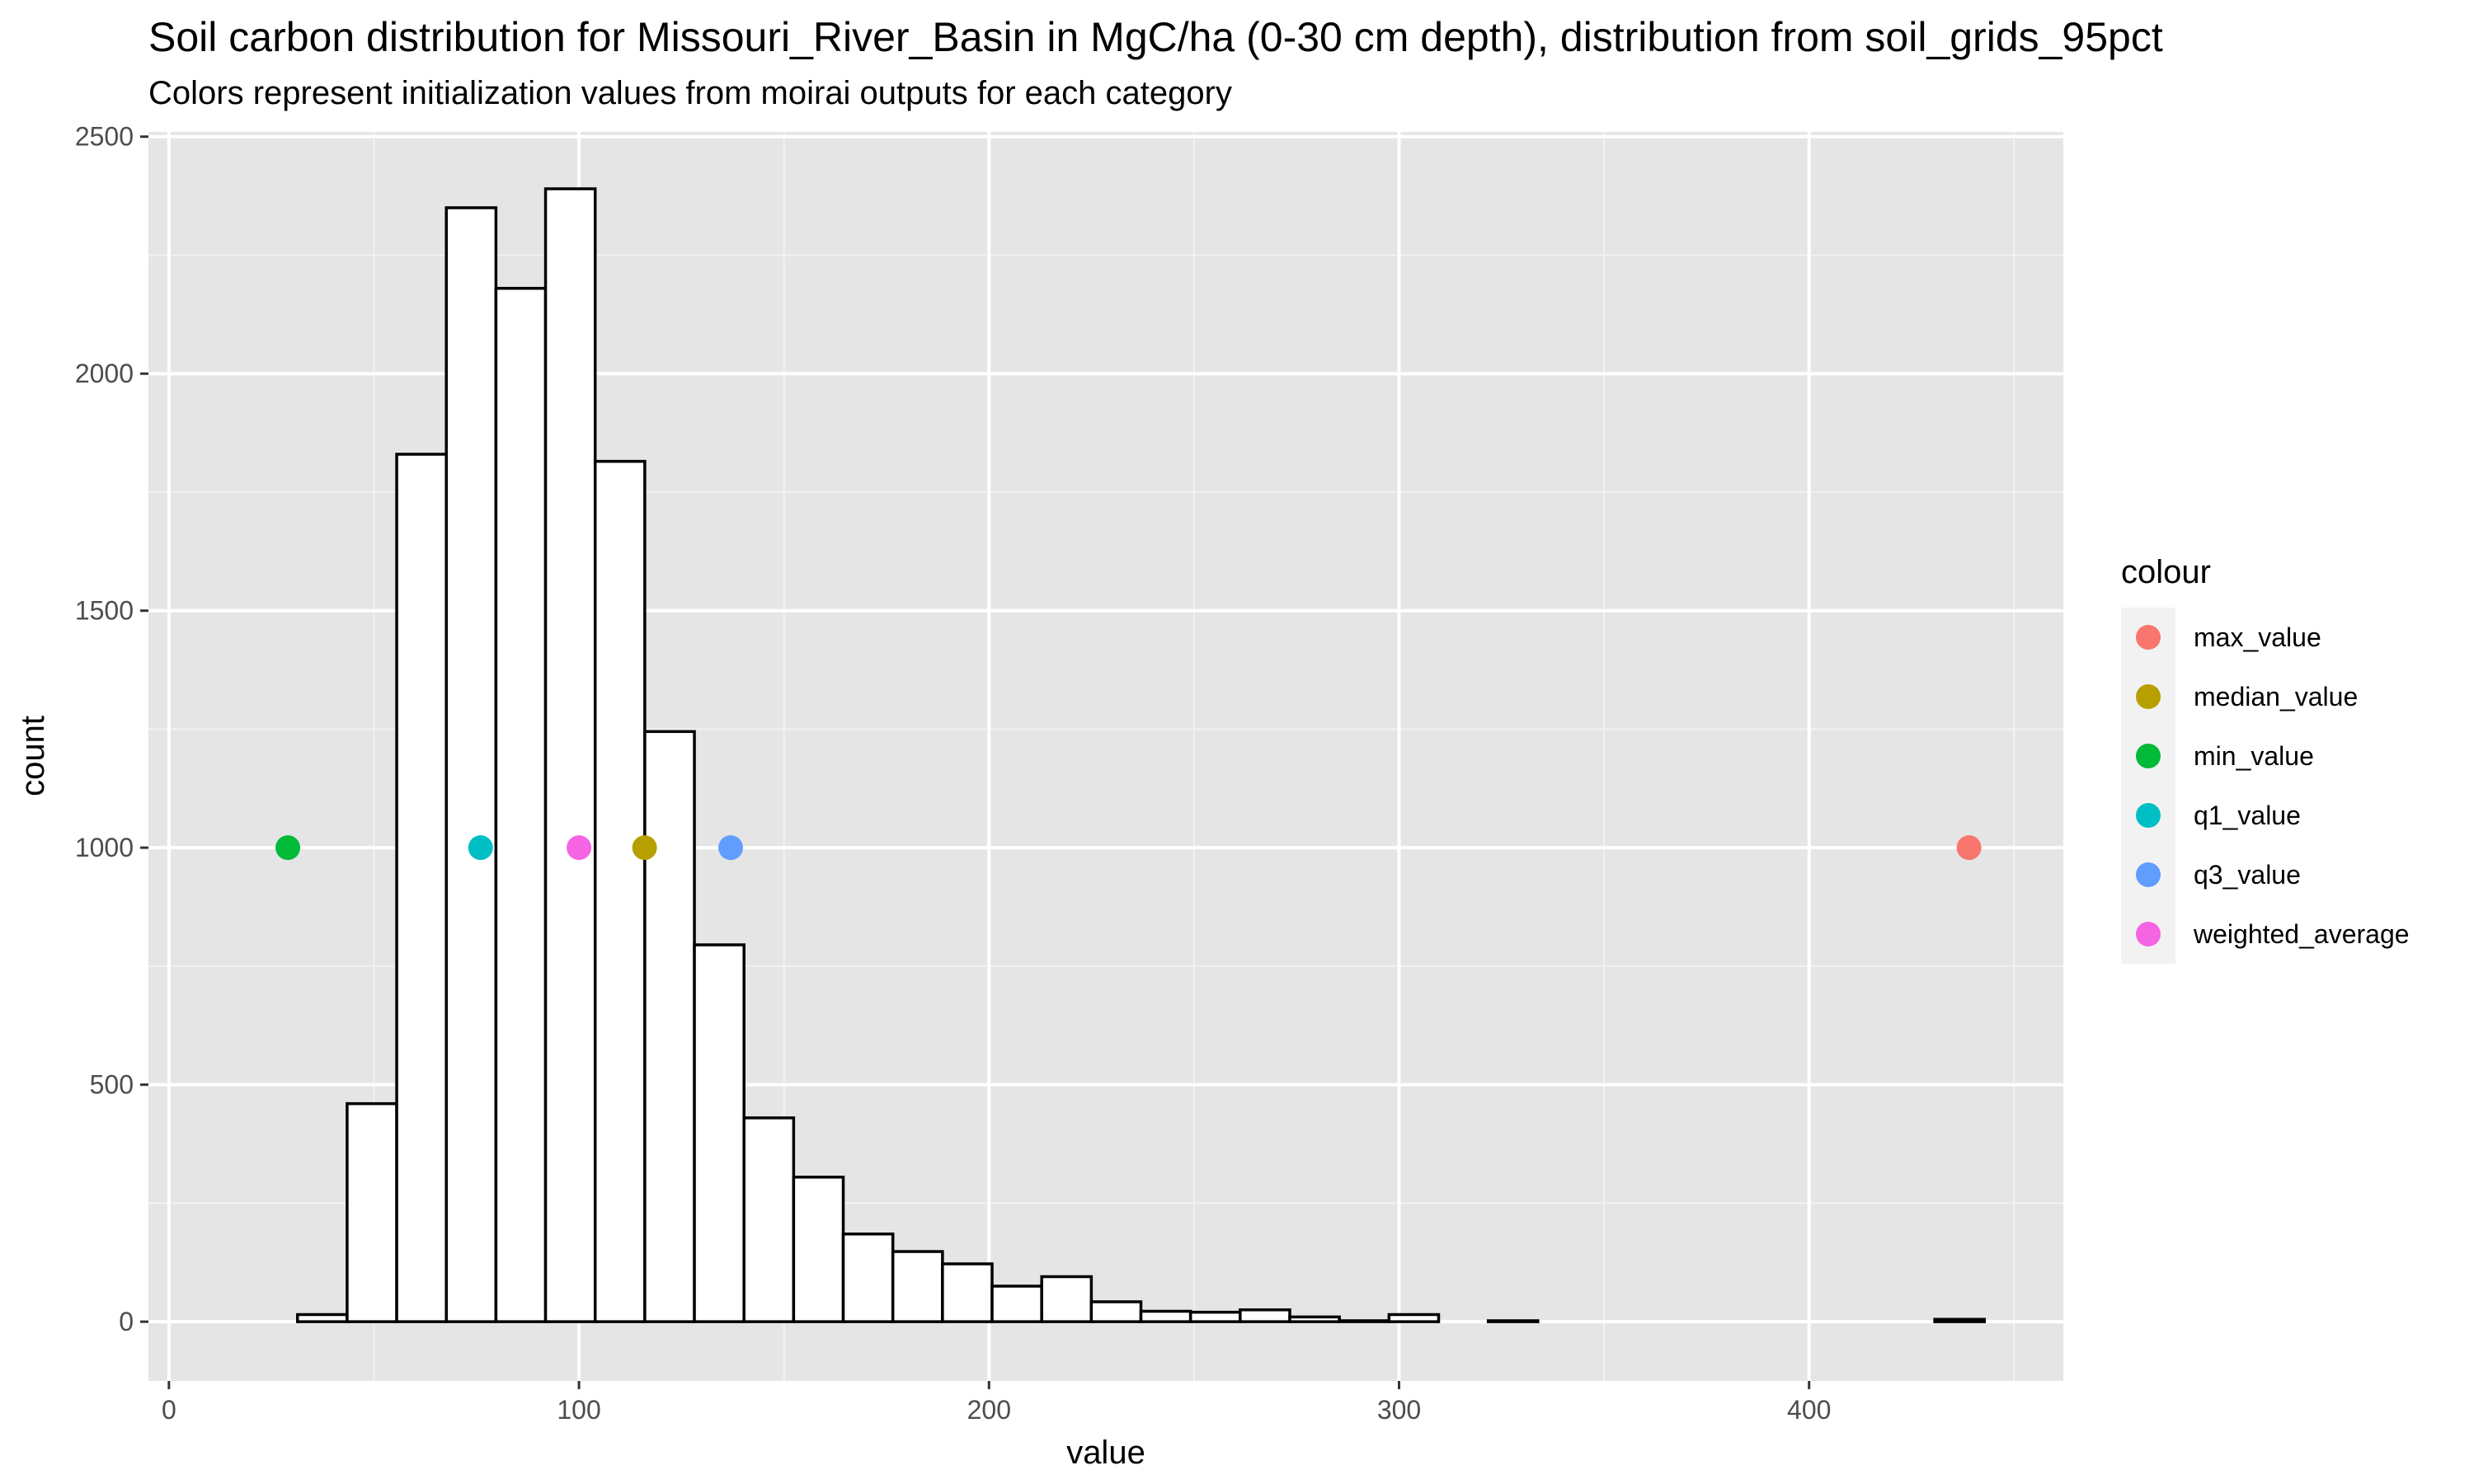 The width and height of the screenshot is (2474, 1484). Describe the element at coordinates (2247, 815) in the screenshot. I see `legend-label: q1_value` at that location.